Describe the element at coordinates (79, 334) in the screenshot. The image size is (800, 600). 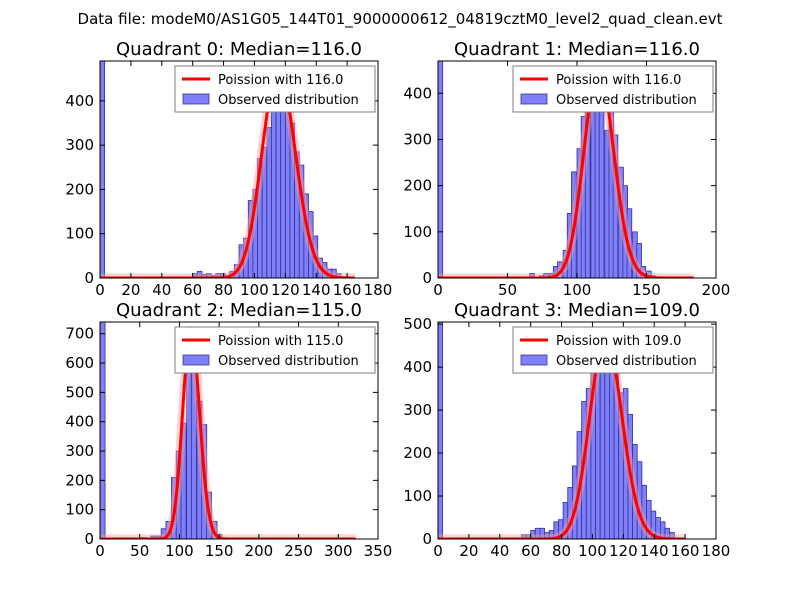
I see `y-tick-label: 700` at that location.